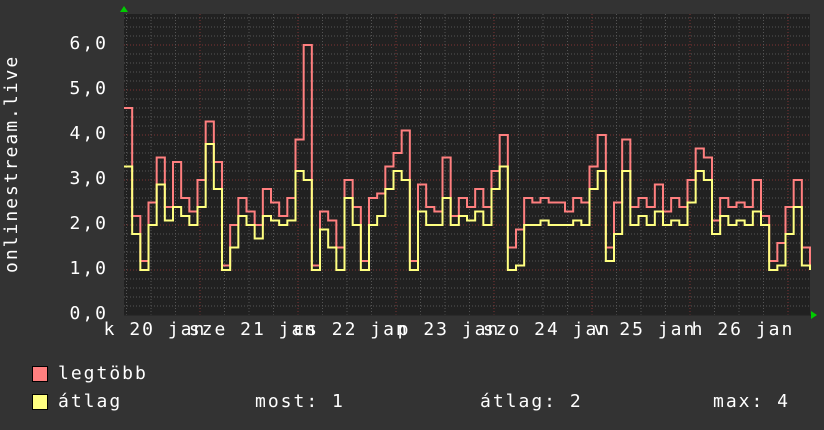  I want to click on x-tick-label: sze 21 jan, so click(253, 329).